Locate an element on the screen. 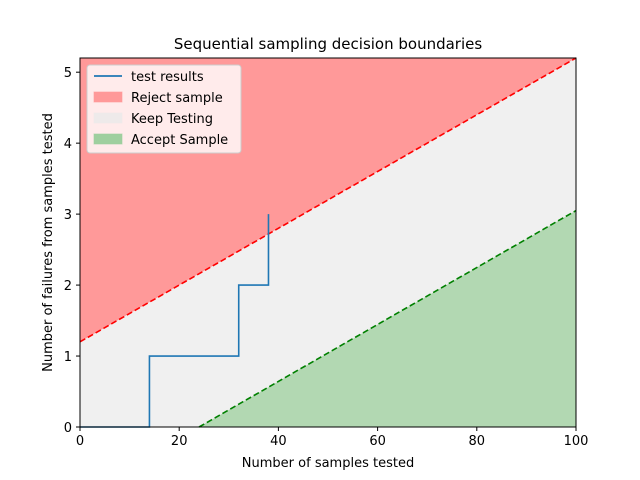  x-tick-label: 80 is located at coordinates (477, 441).